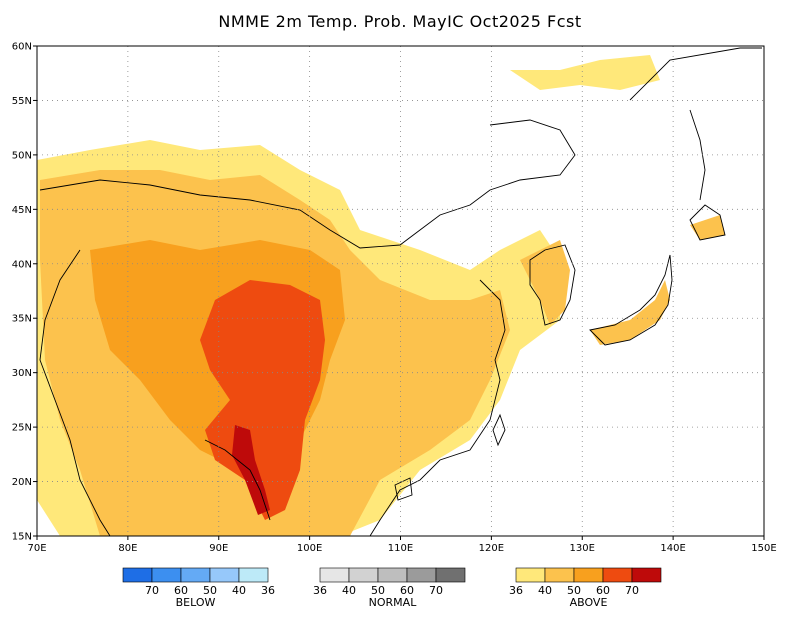 The width and height of the screenshot is (800, 618). What do you see at coordinates (24, 292) in the screenshot?
I see `latitude-labels: 15N 20N 25N 30N 35N 40N 45N 50N 55N 60N` at bounding box center [24, 292].